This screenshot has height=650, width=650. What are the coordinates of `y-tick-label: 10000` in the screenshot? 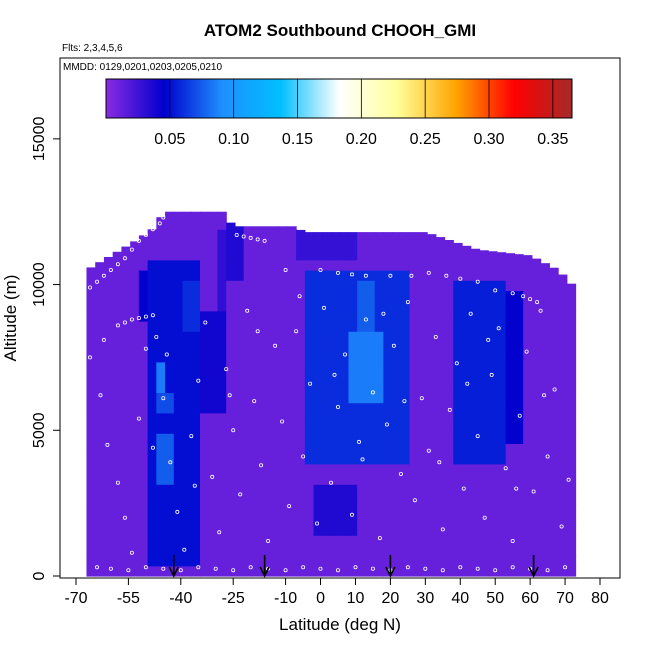 It's located at (39, 284).